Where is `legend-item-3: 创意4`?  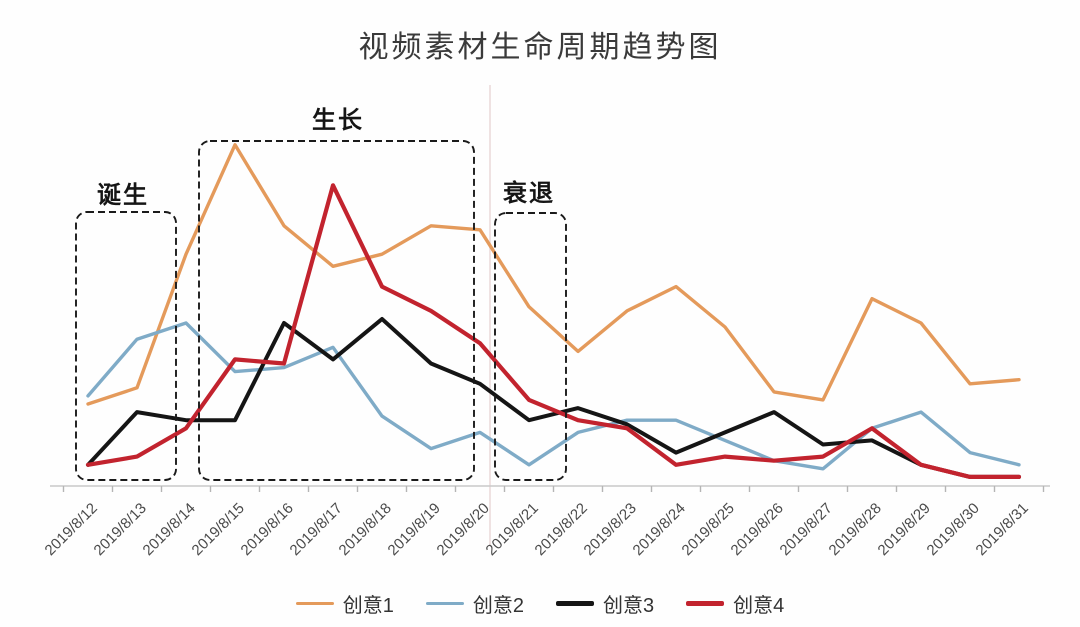 legend-item-3: 创意4 is located at coordinates (735, 603).